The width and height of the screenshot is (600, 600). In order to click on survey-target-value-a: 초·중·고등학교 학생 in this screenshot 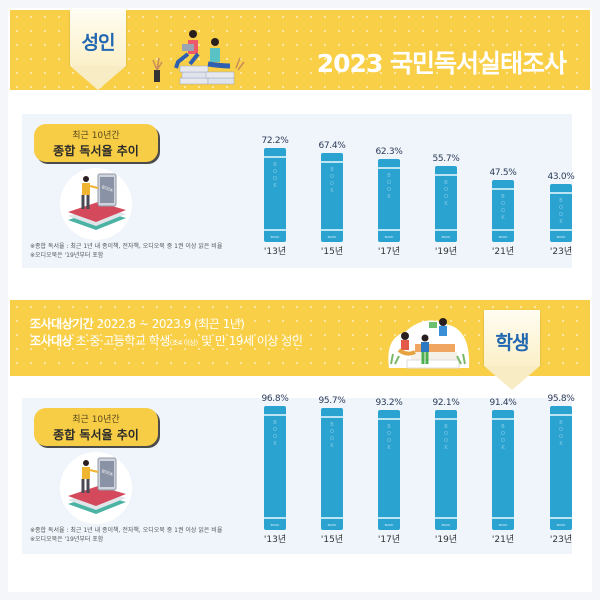, I will do `click(123, 341)`.